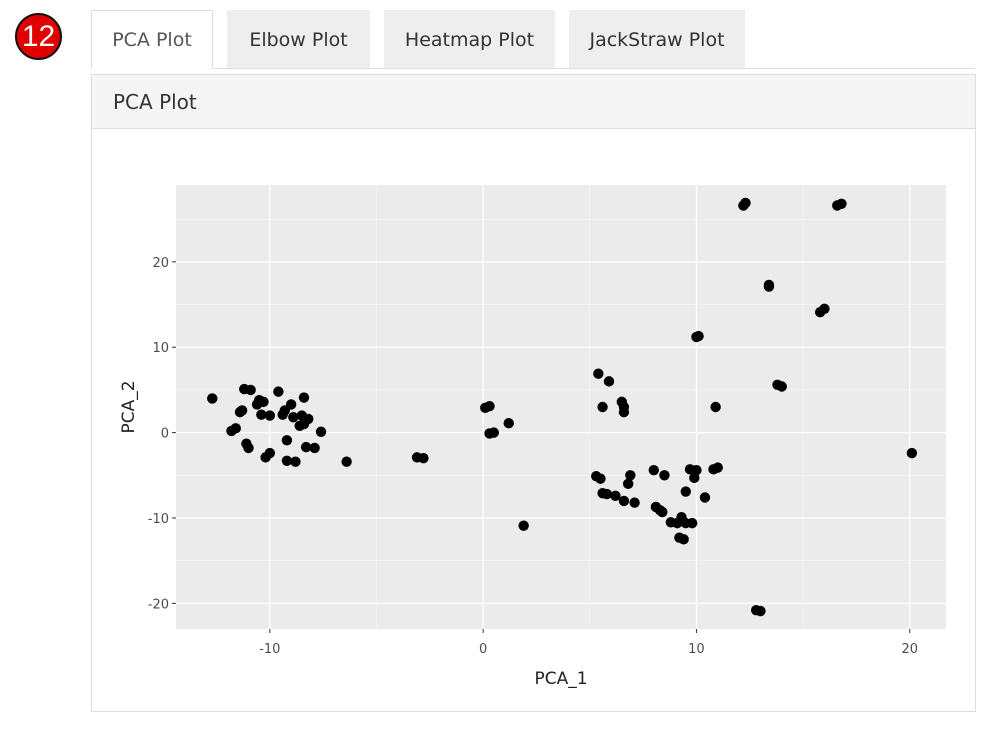 This screenshot has height=734, width=995. Describe the element at coordinates (269, 649) in the screenshot. I see `tick-label-x: -10` at that location.